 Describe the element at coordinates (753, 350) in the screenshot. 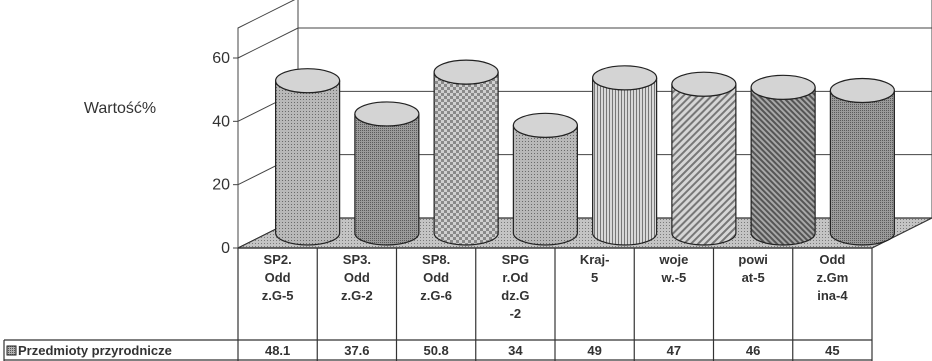

I see `data-label: 46` at that location.